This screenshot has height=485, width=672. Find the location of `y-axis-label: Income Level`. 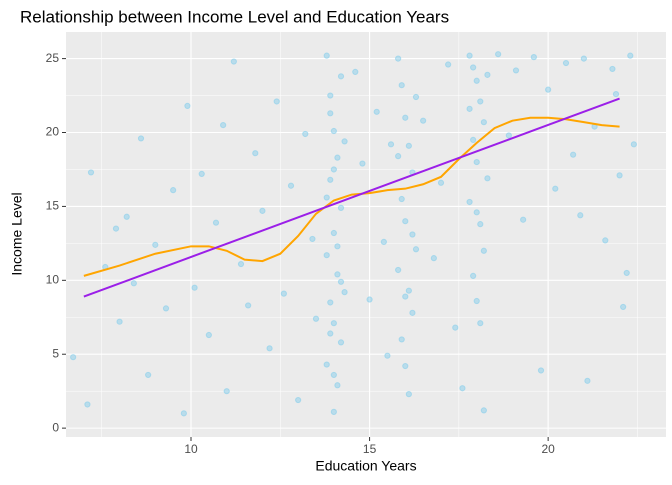

y-axis-label: Income Level is located at coordinates (17, 233).